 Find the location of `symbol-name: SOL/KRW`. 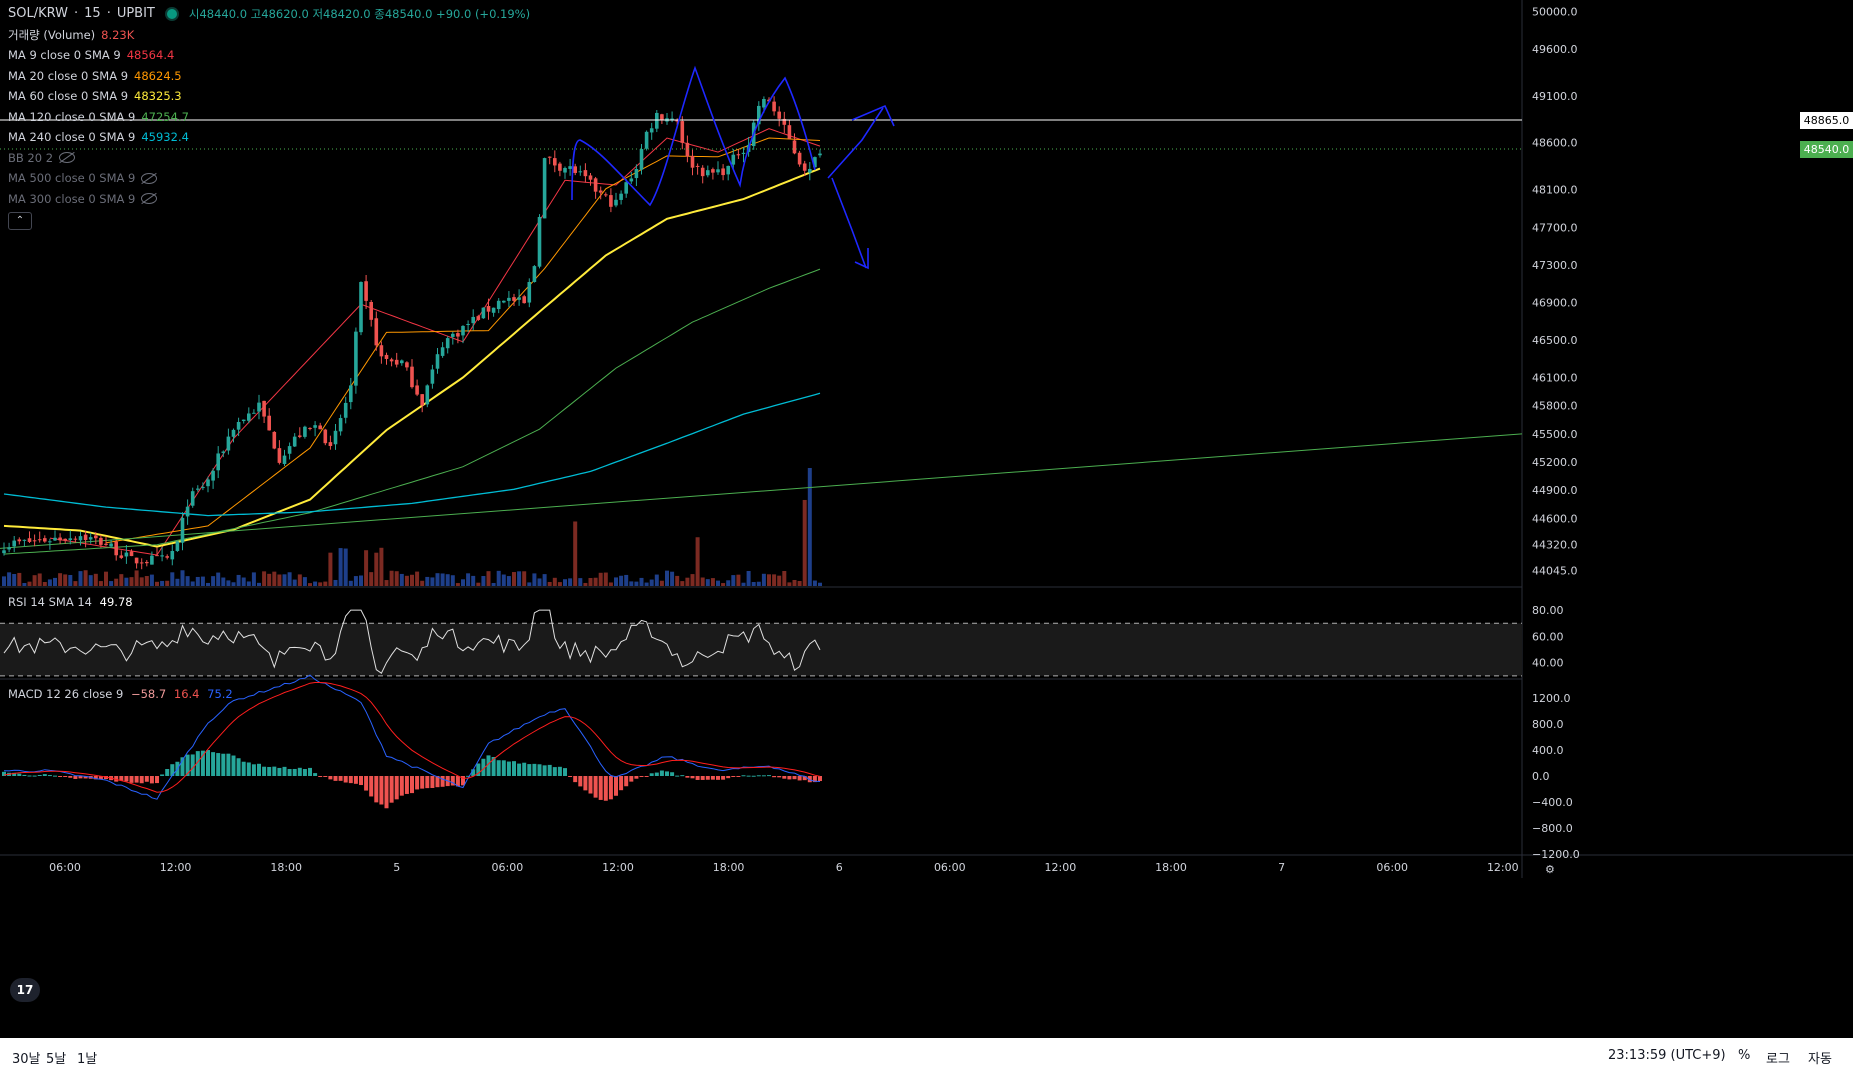

symbol-name: SOL/KRW is located at coordinates (38, 14).